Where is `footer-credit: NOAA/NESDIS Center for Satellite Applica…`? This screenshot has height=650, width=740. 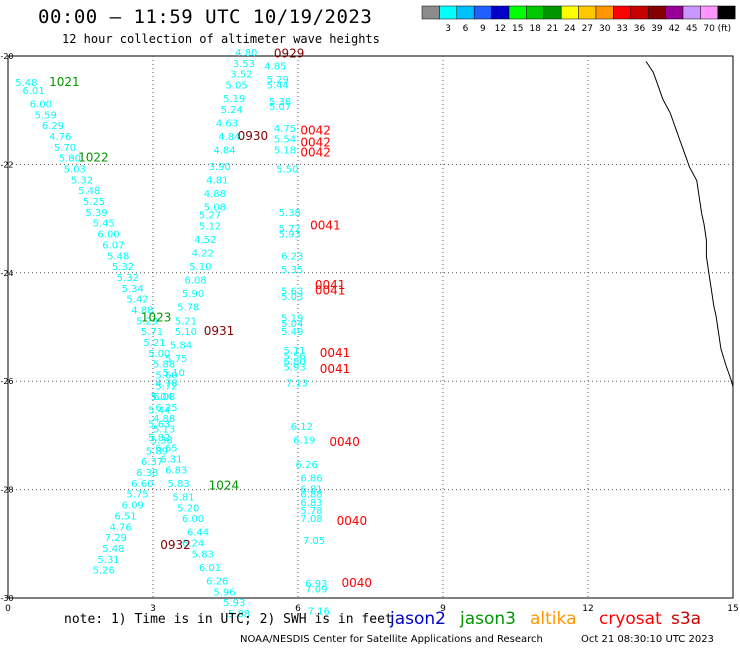
footer-credit: NOAA/NESDIS Center for Satellite Applica… is located at coordinates (391, 639).